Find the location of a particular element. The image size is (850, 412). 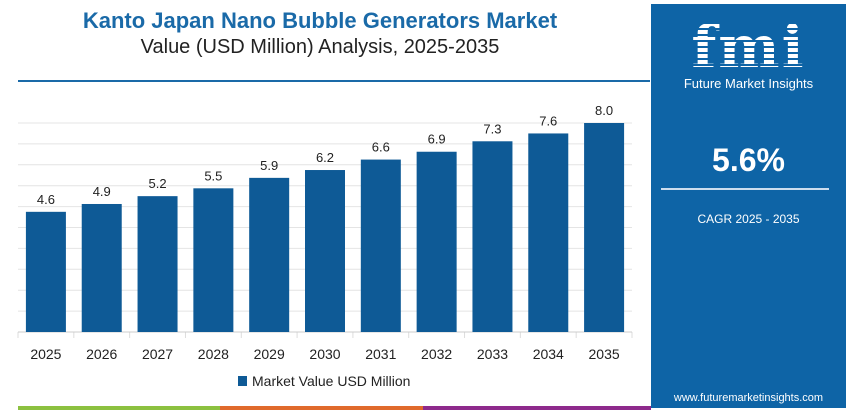

bar-2026 is located at coordinates (101, 267).